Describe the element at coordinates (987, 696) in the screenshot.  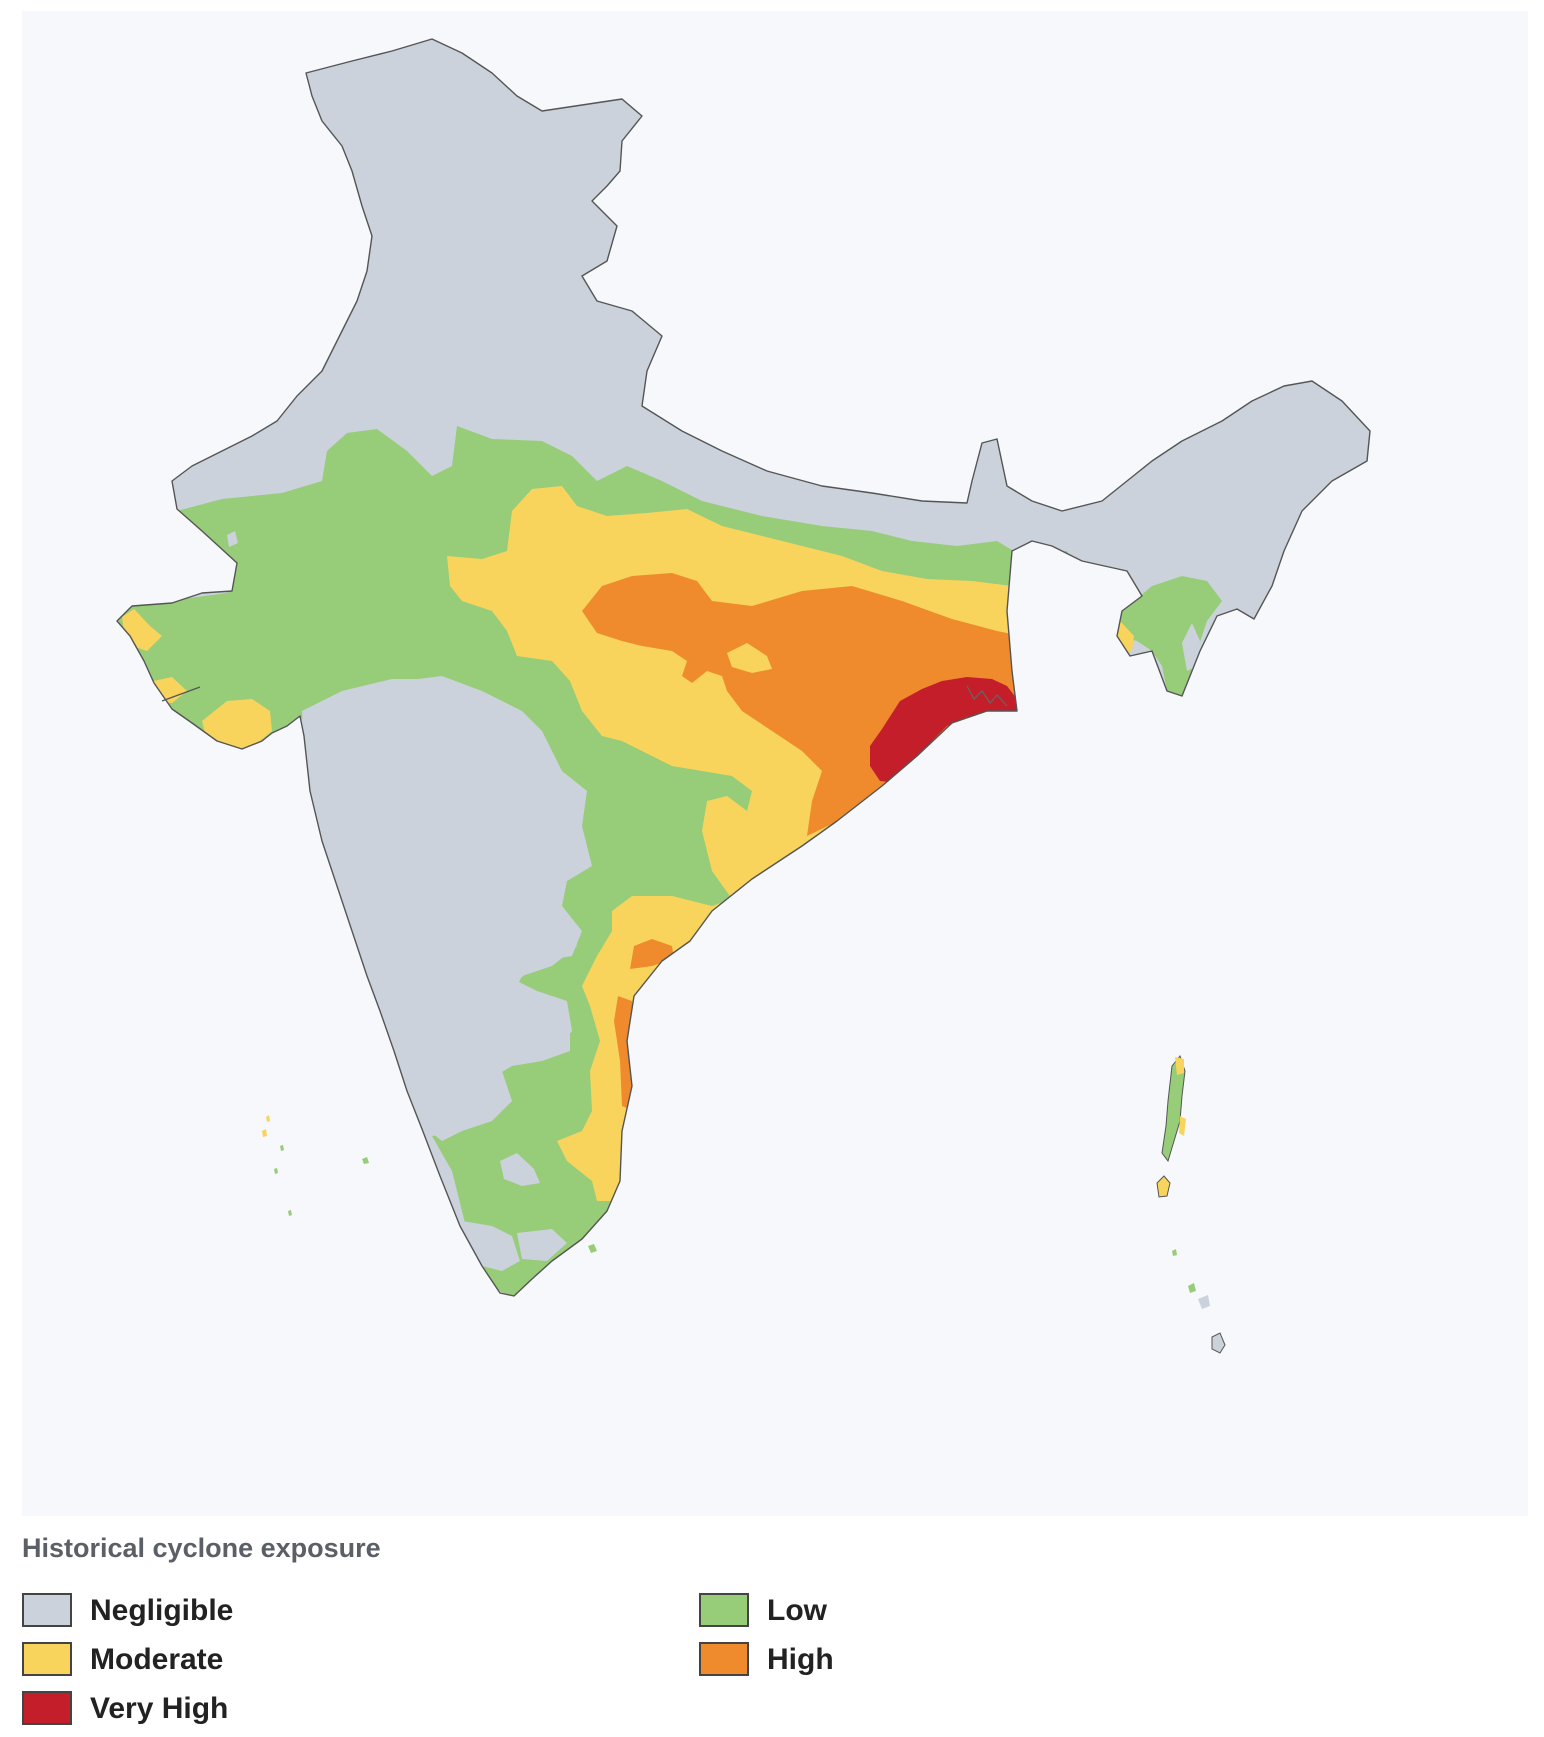
I see `delta-detail` at that location.